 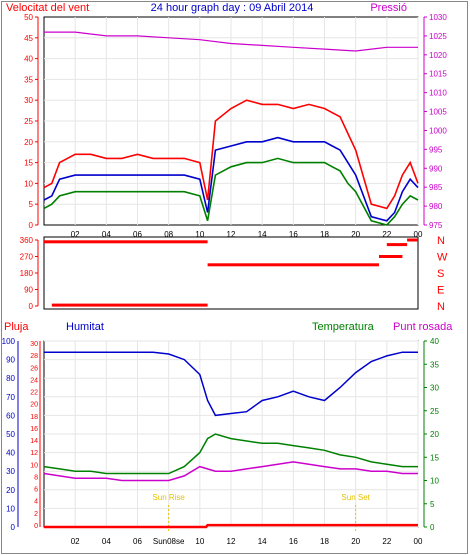 I want to click on series-humidity, so click(x=231, y=384).